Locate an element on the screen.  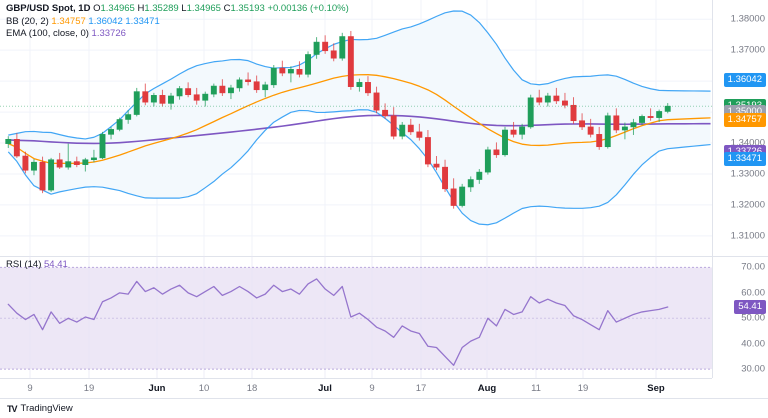
time-scale: 9 19 Jun 10 18 Jul 9 17 Aug 11 19 Sep is located at coordinates (356, 388).